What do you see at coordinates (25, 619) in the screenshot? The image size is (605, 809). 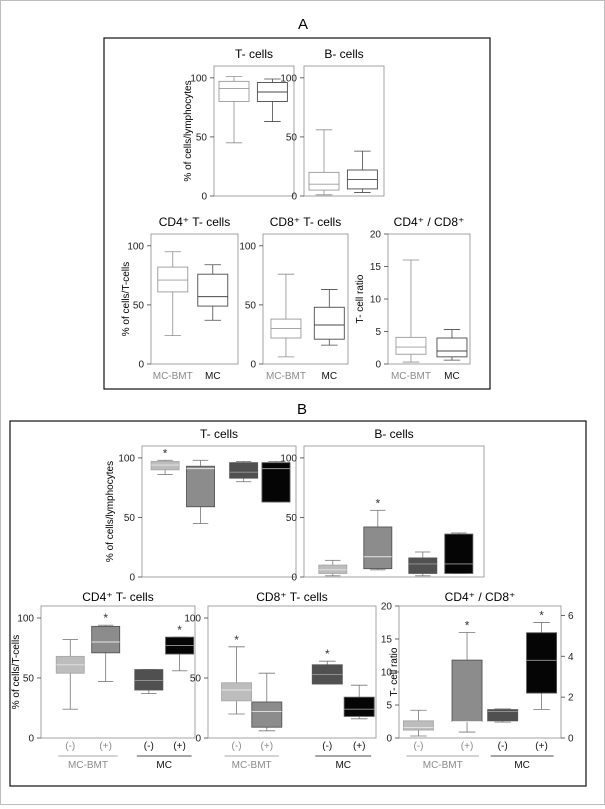 I see `y-tick-label-B-cd4: 100` at bounding box center [25, 619].